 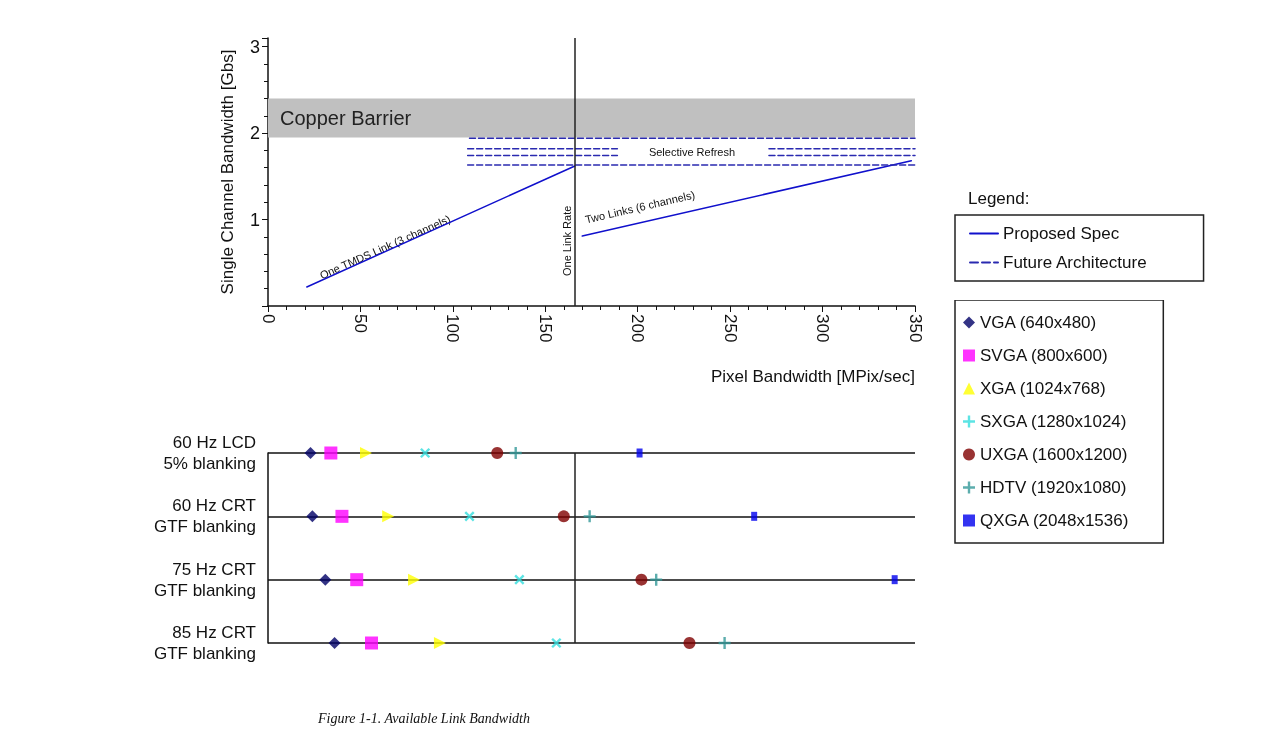 What do you see at coordinates (1075, 262) in the screenshot?
I see `legend-label: Future Architecture` at bounding box center [1075, 262].